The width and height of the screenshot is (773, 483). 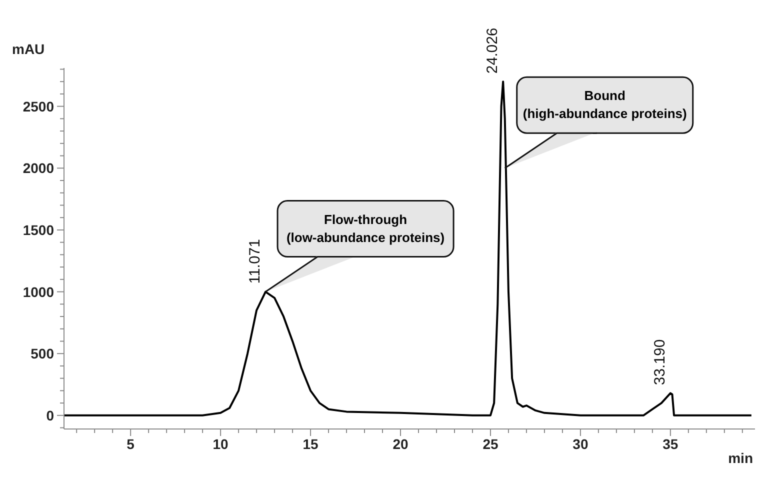 I want to click on x-tick-label: 15, so click(x=310, y=444).